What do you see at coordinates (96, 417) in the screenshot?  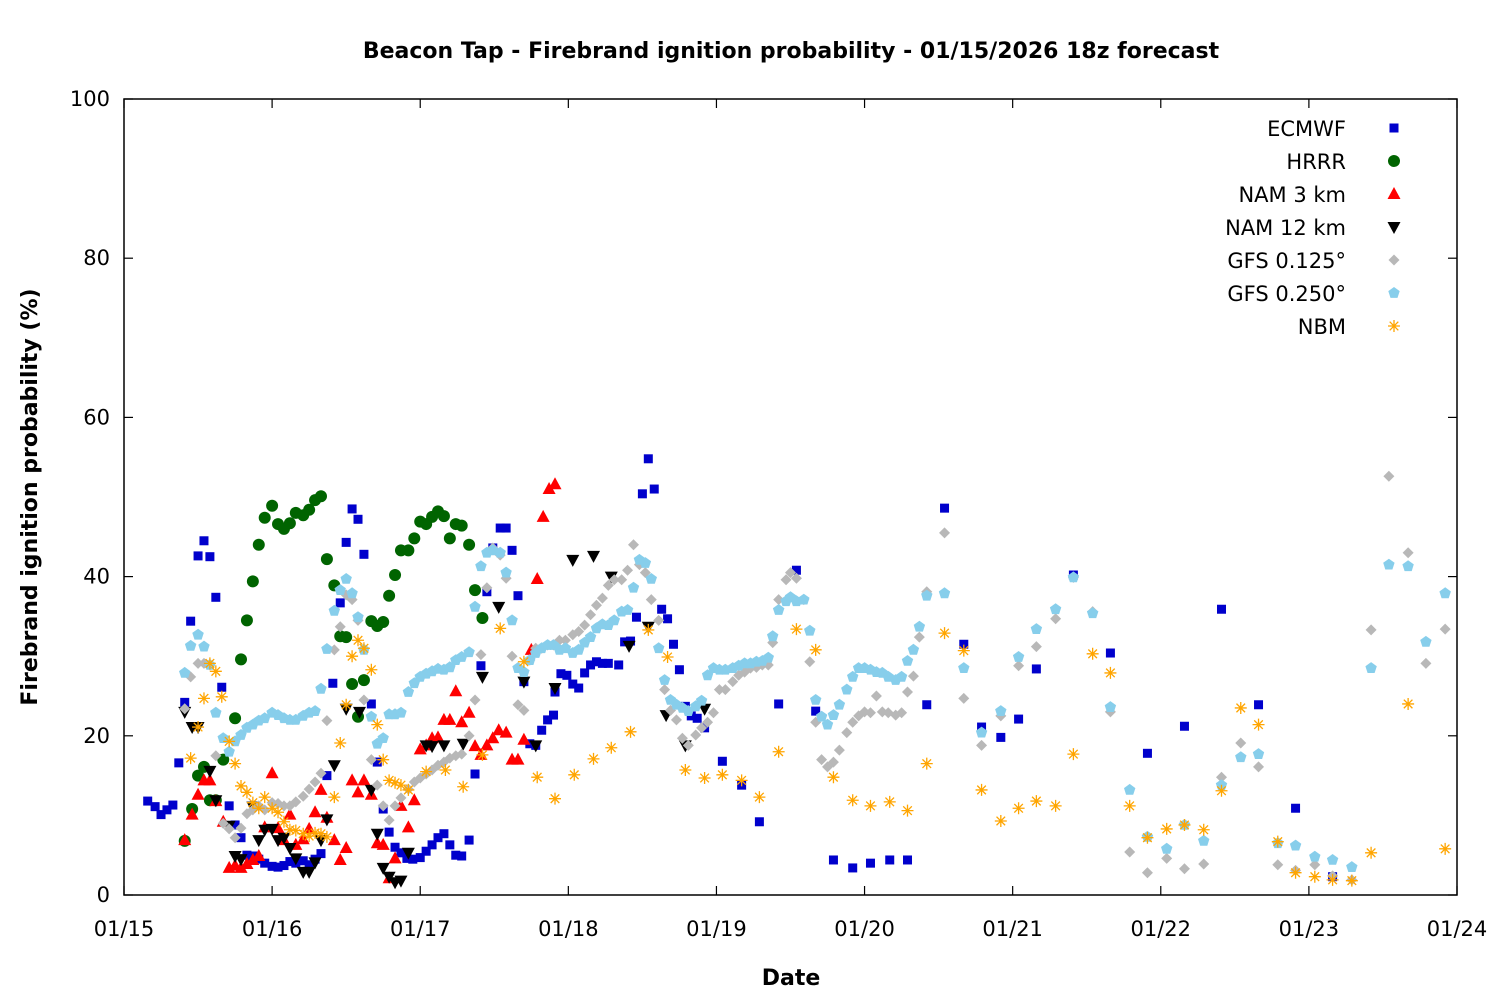 I see `y-tick-label: 60` at bounding box center [96, 417].